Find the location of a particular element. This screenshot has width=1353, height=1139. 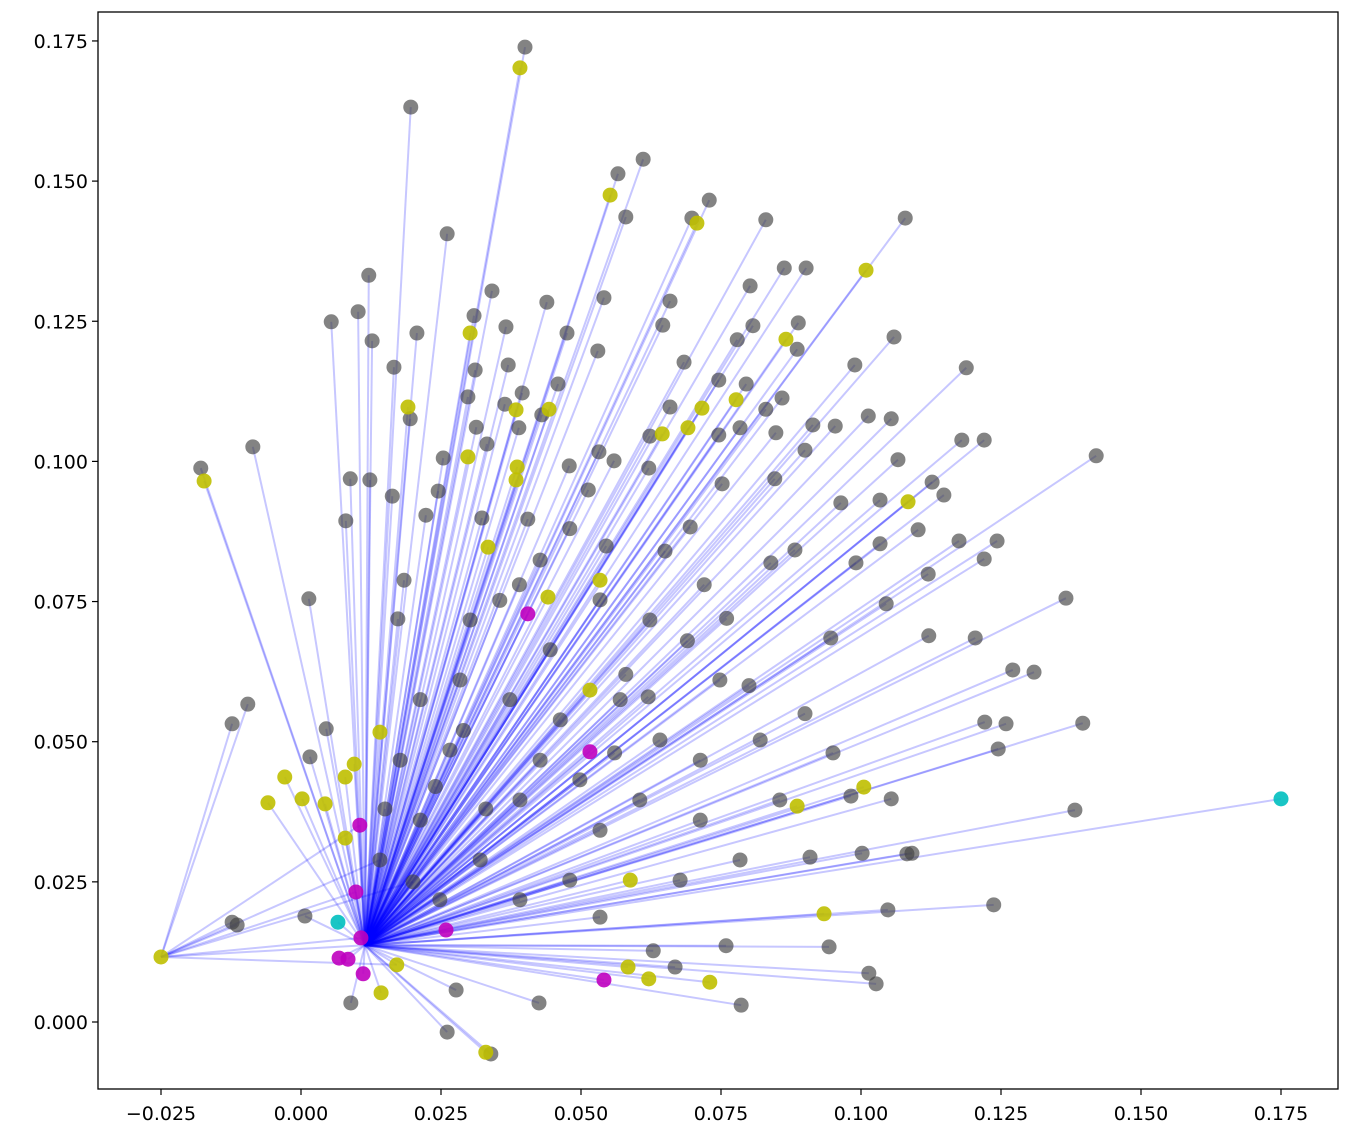

y-tick-label: 0.150 is located at coordinates (61, 182).